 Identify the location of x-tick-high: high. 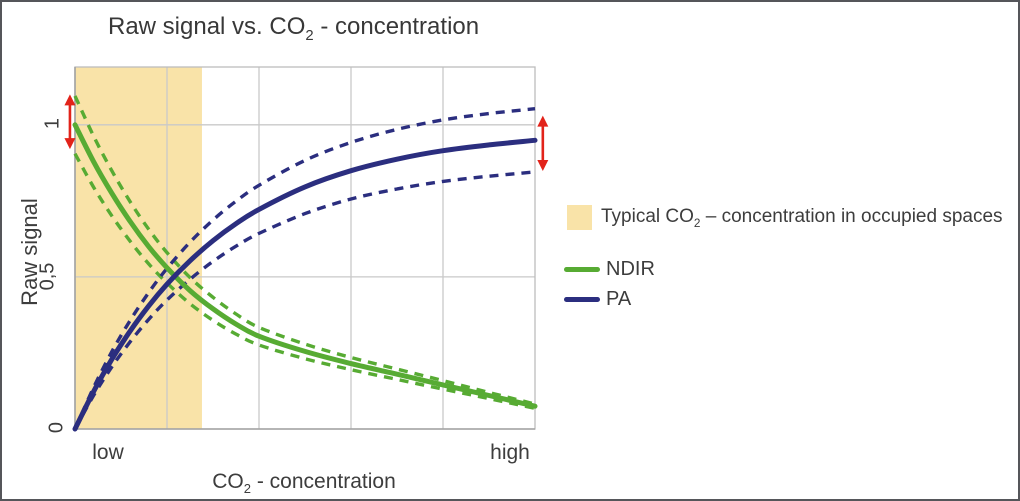
(510, 452).